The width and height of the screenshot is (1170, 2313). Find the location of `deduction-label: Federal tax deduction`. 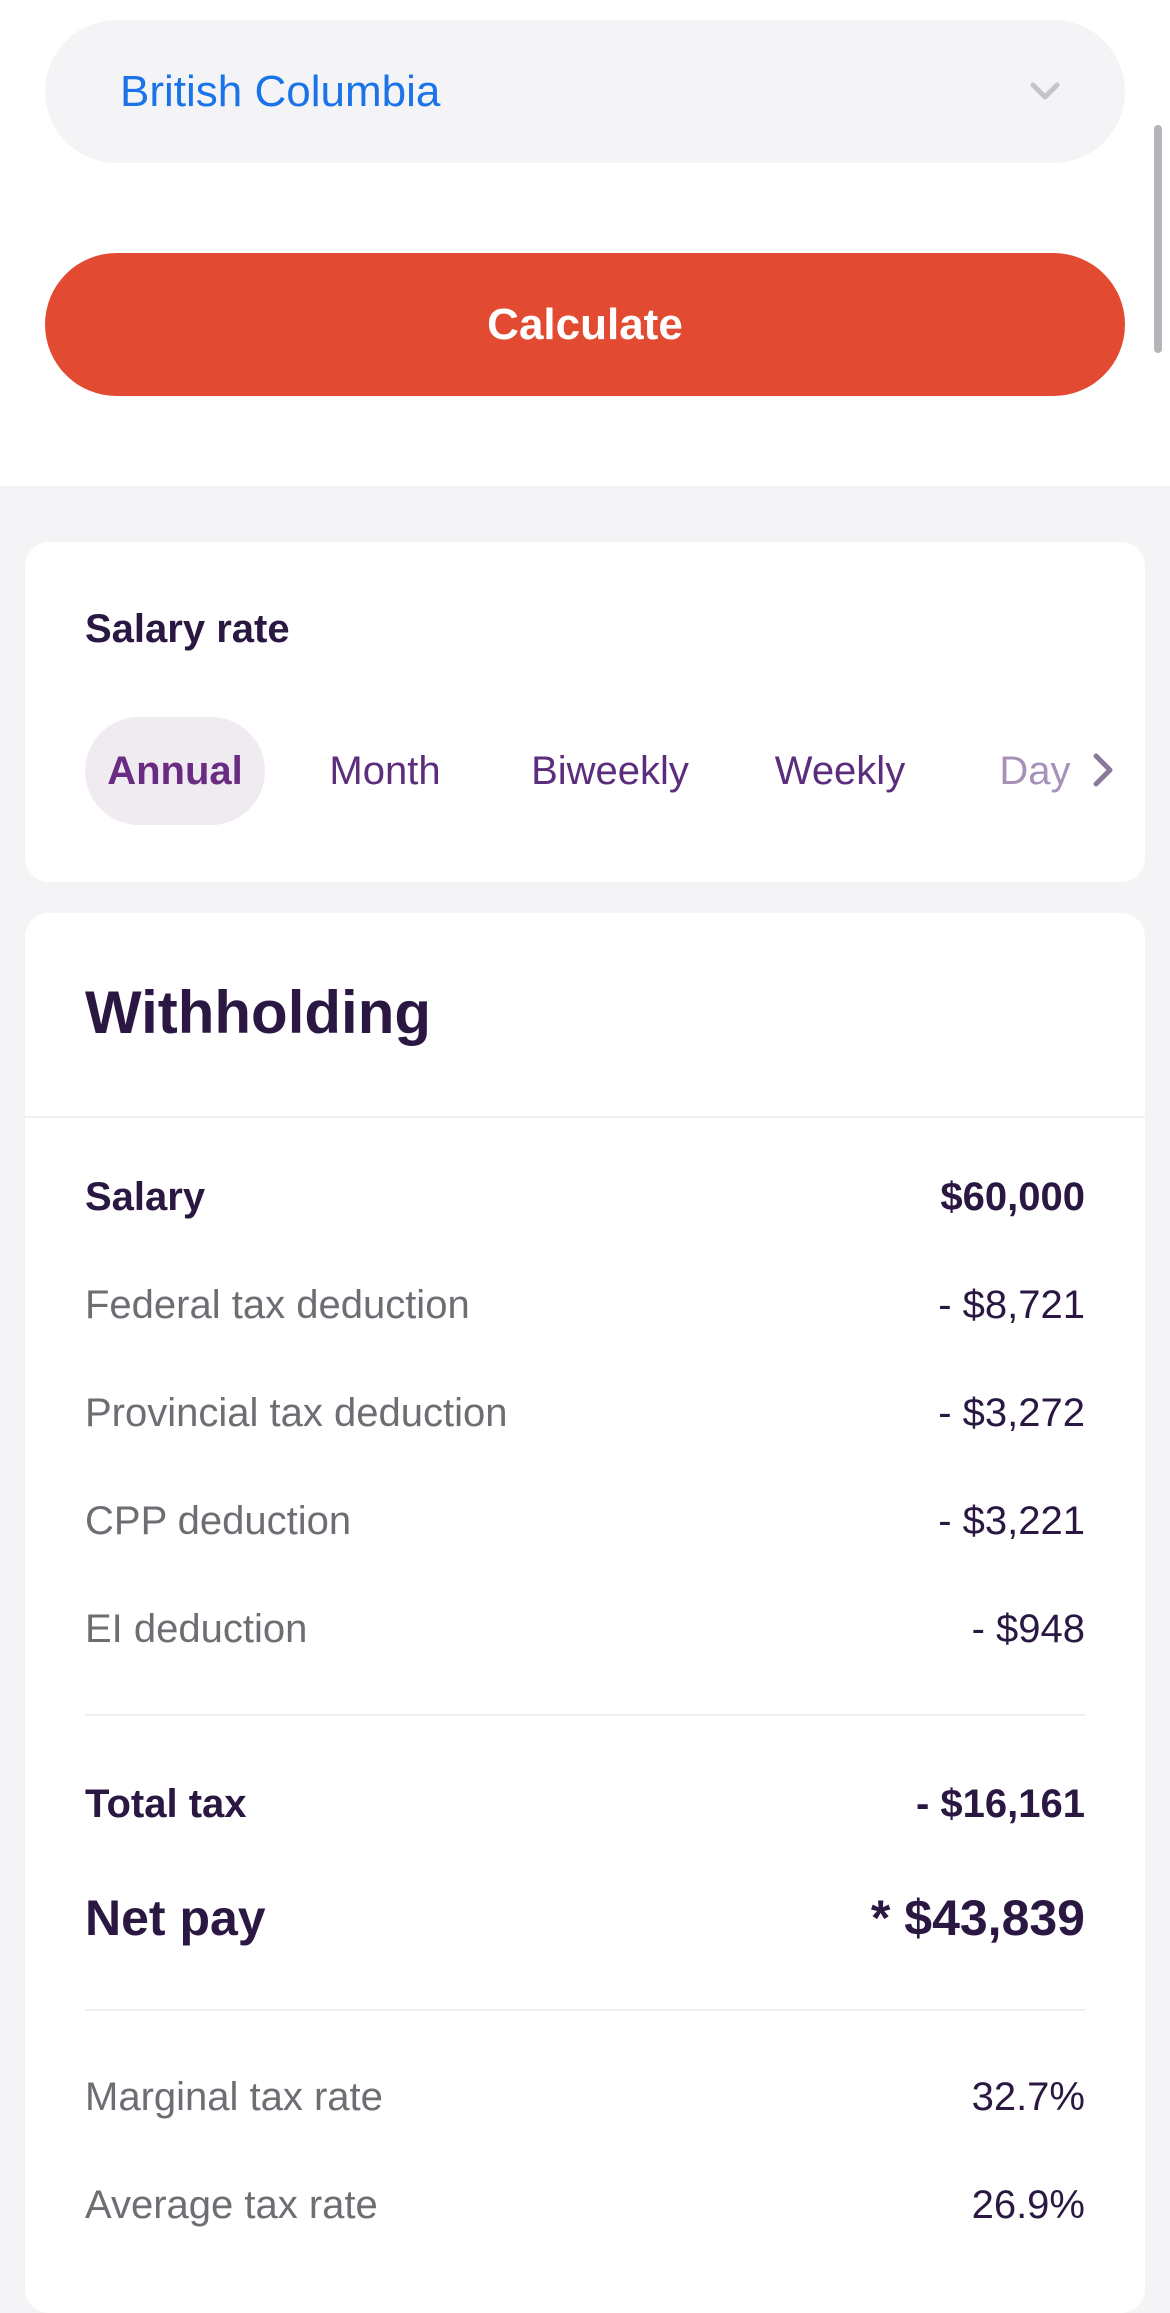

deduction-label: Federal tax deduction is located at coordinates (277, 1305).